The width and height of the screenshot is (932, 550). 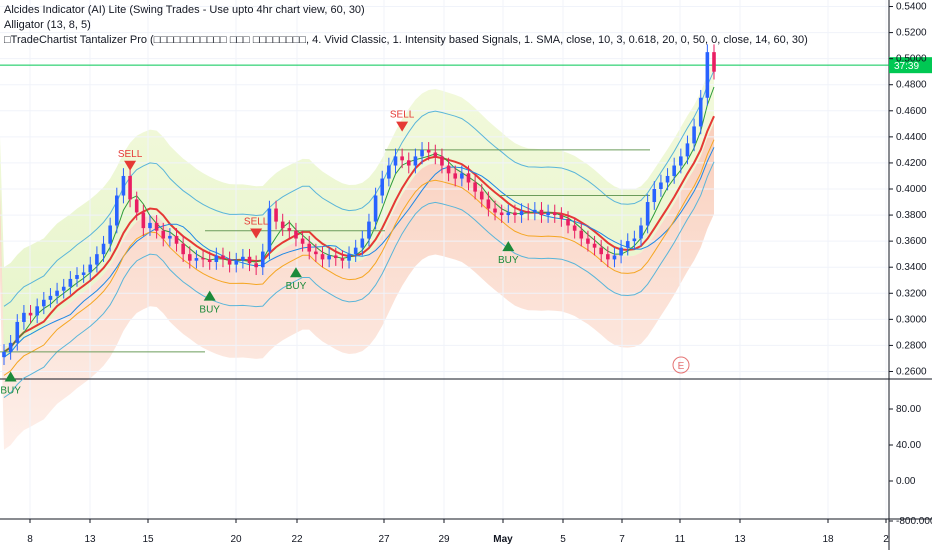 I want to click on lower-pane: 80.00 40.00 0.00 -800.000, so click(x=910, y=465).